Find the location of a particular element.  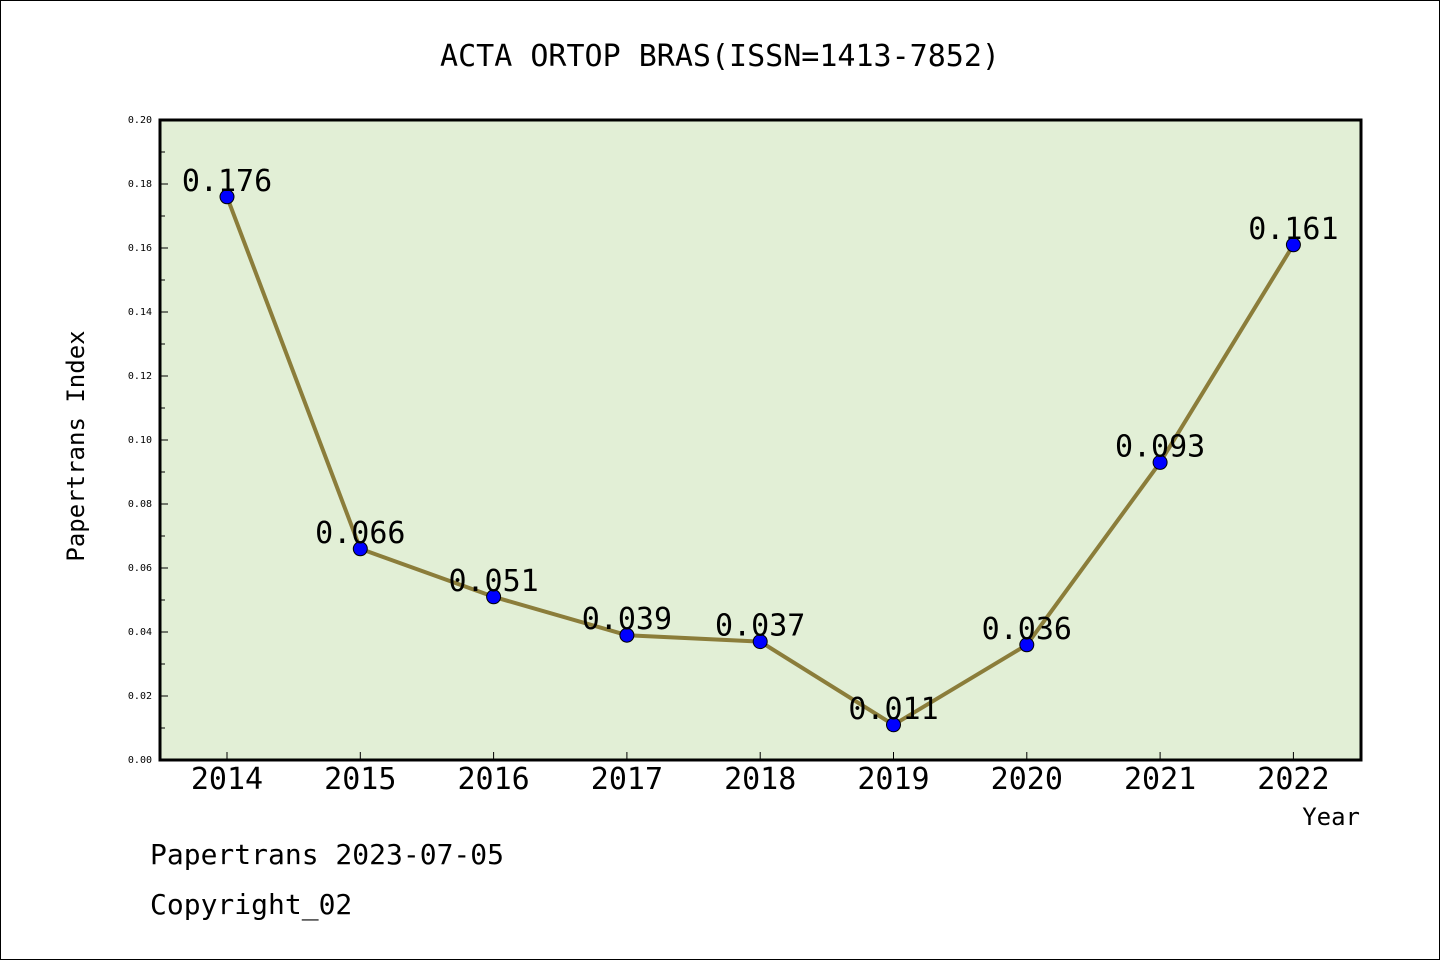

x-tick-label: 2015 is located at coordinates (360, 779).